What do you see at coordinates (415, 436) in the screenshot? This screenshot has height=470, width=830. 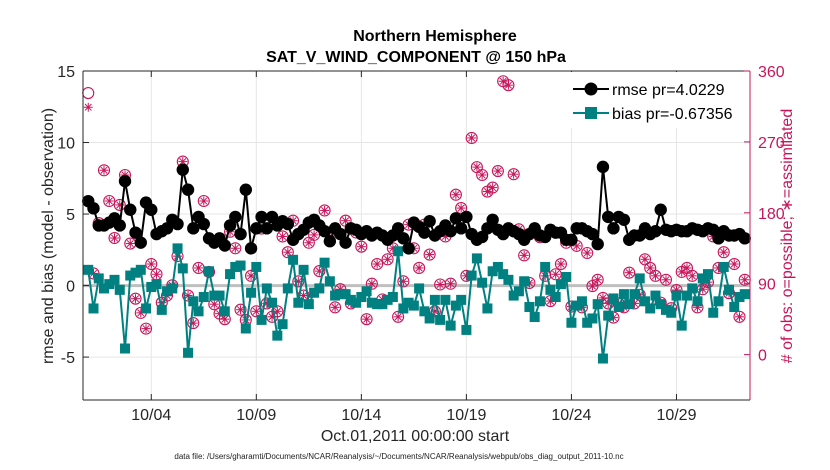 I see `x-axis-label: Oct.01,2011 00:00:00 start` at bounding box center [415, 436].